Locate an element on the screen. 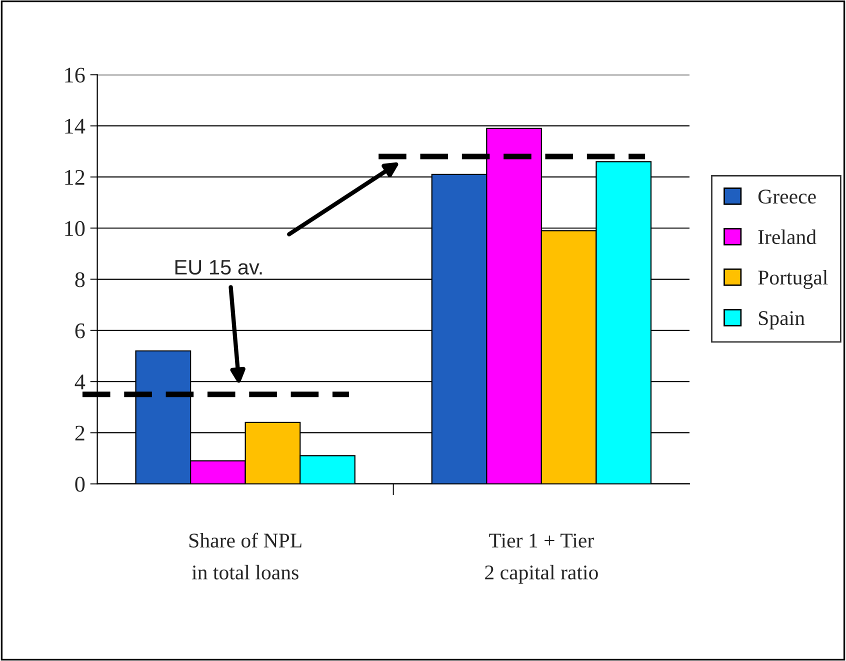 The width and height of the screenshot is (846, 661). legend-label: Greece is located at coordinates (787, 197).